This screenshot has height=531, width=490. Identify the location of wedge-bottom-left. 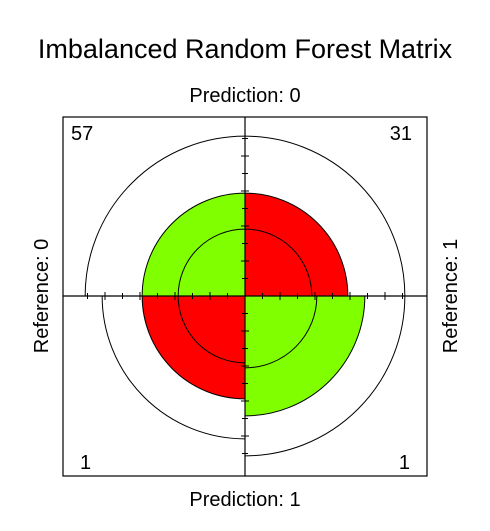
(193, 347).